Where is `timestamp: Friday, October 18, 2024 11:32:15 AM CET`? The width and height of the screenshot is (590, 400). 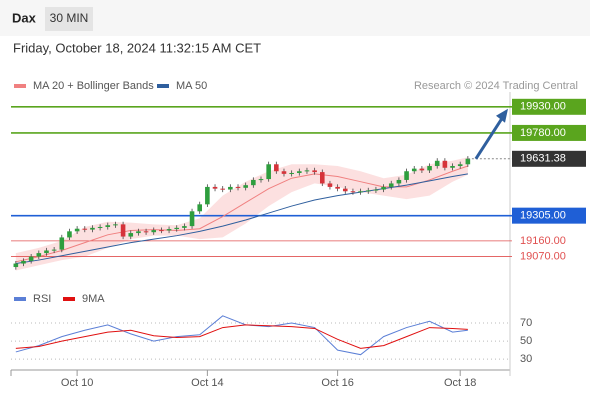 timestamp: Friday, October 18, 2024 11:32:15 AM CET is located at coordinates (137, 47).